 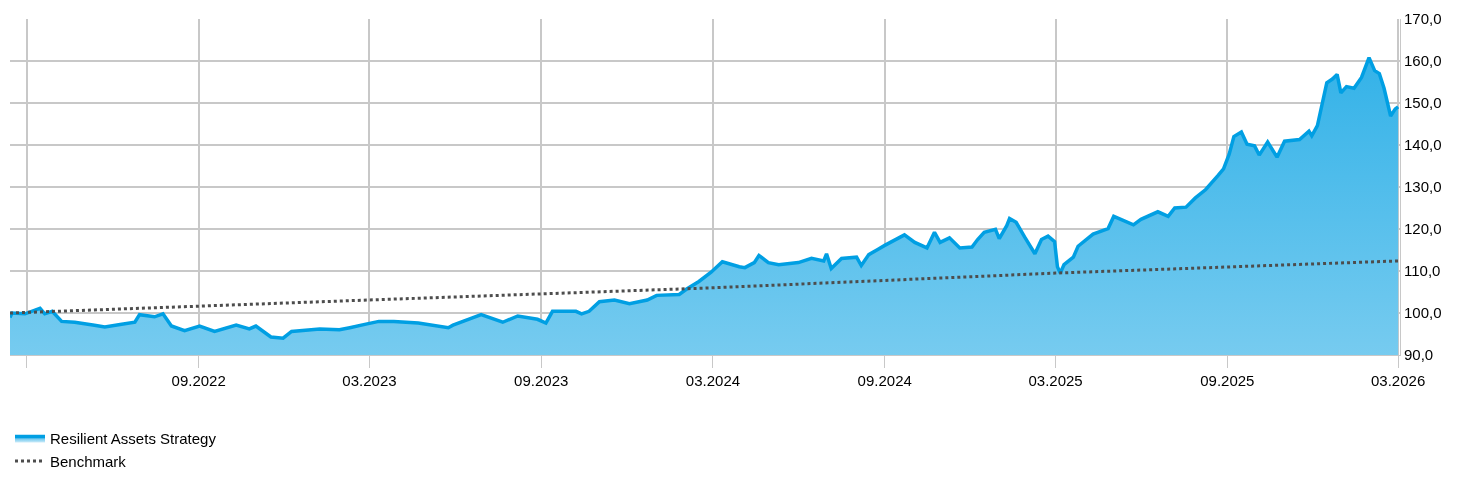 What do you see at coordinates (713, 380) in the screenshot?
I see `x-tick-label: 03.2024` at bounding box center [713, 380].